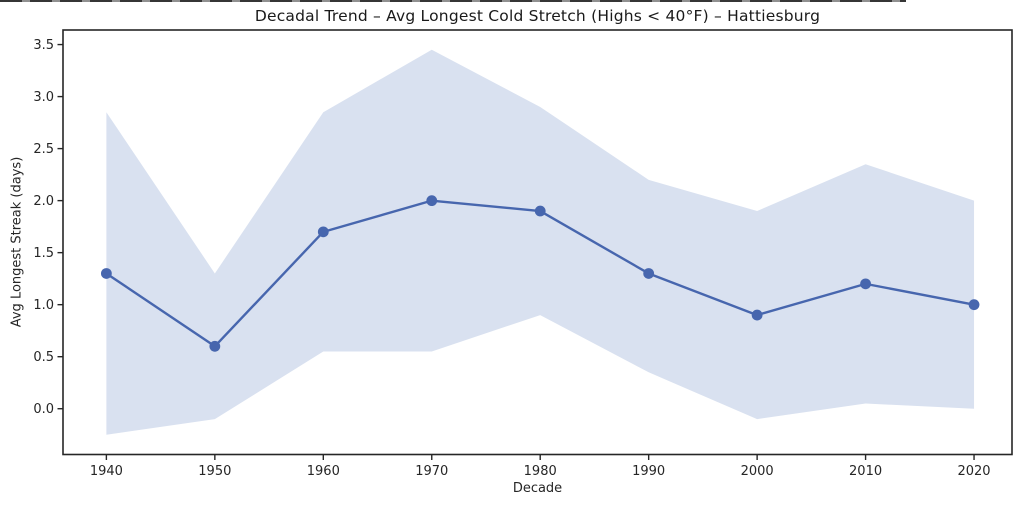  What do you see at coordinates (43, 409) in the screenshot?
I see `y-tick-label-0.0: 0.0` at bounding box center [43, 409].